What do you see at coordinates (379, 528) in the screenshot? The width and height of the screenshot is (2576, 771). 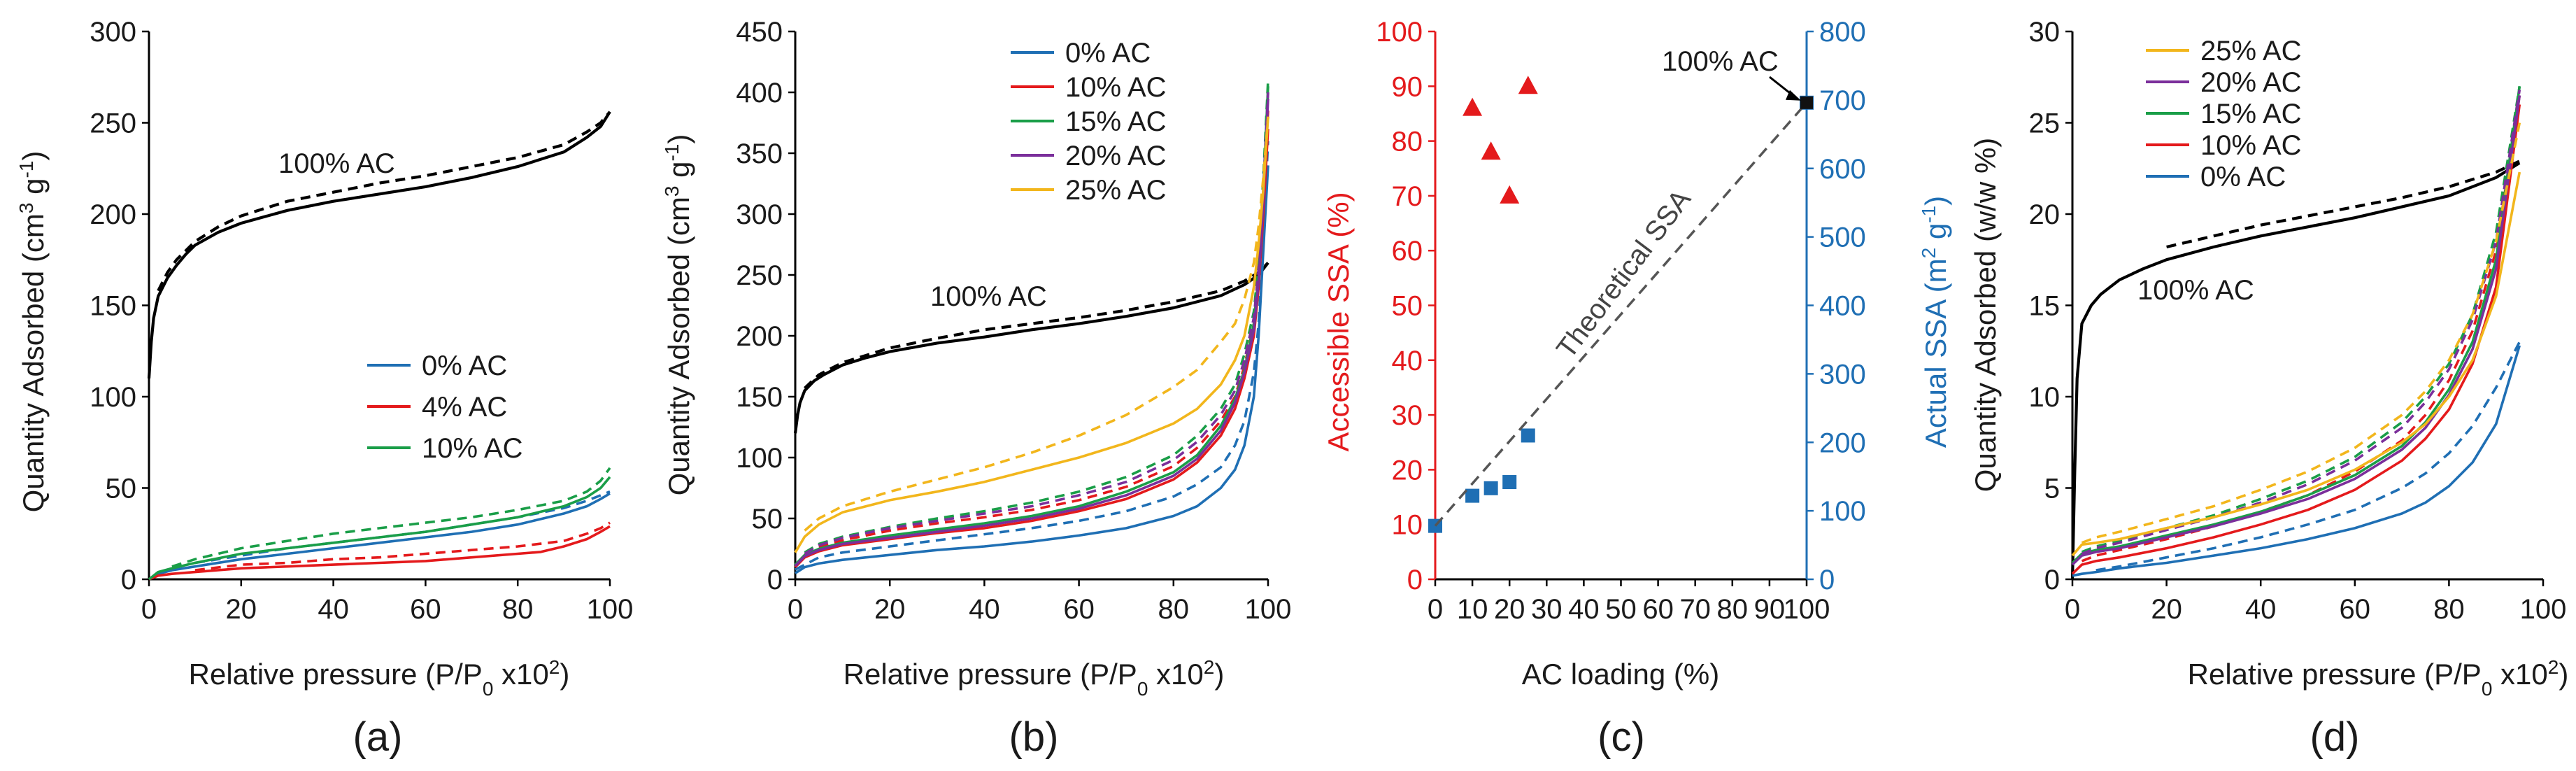 I see `panel-a-line-10pct-ac-solid` at bounding box center [379, 528].